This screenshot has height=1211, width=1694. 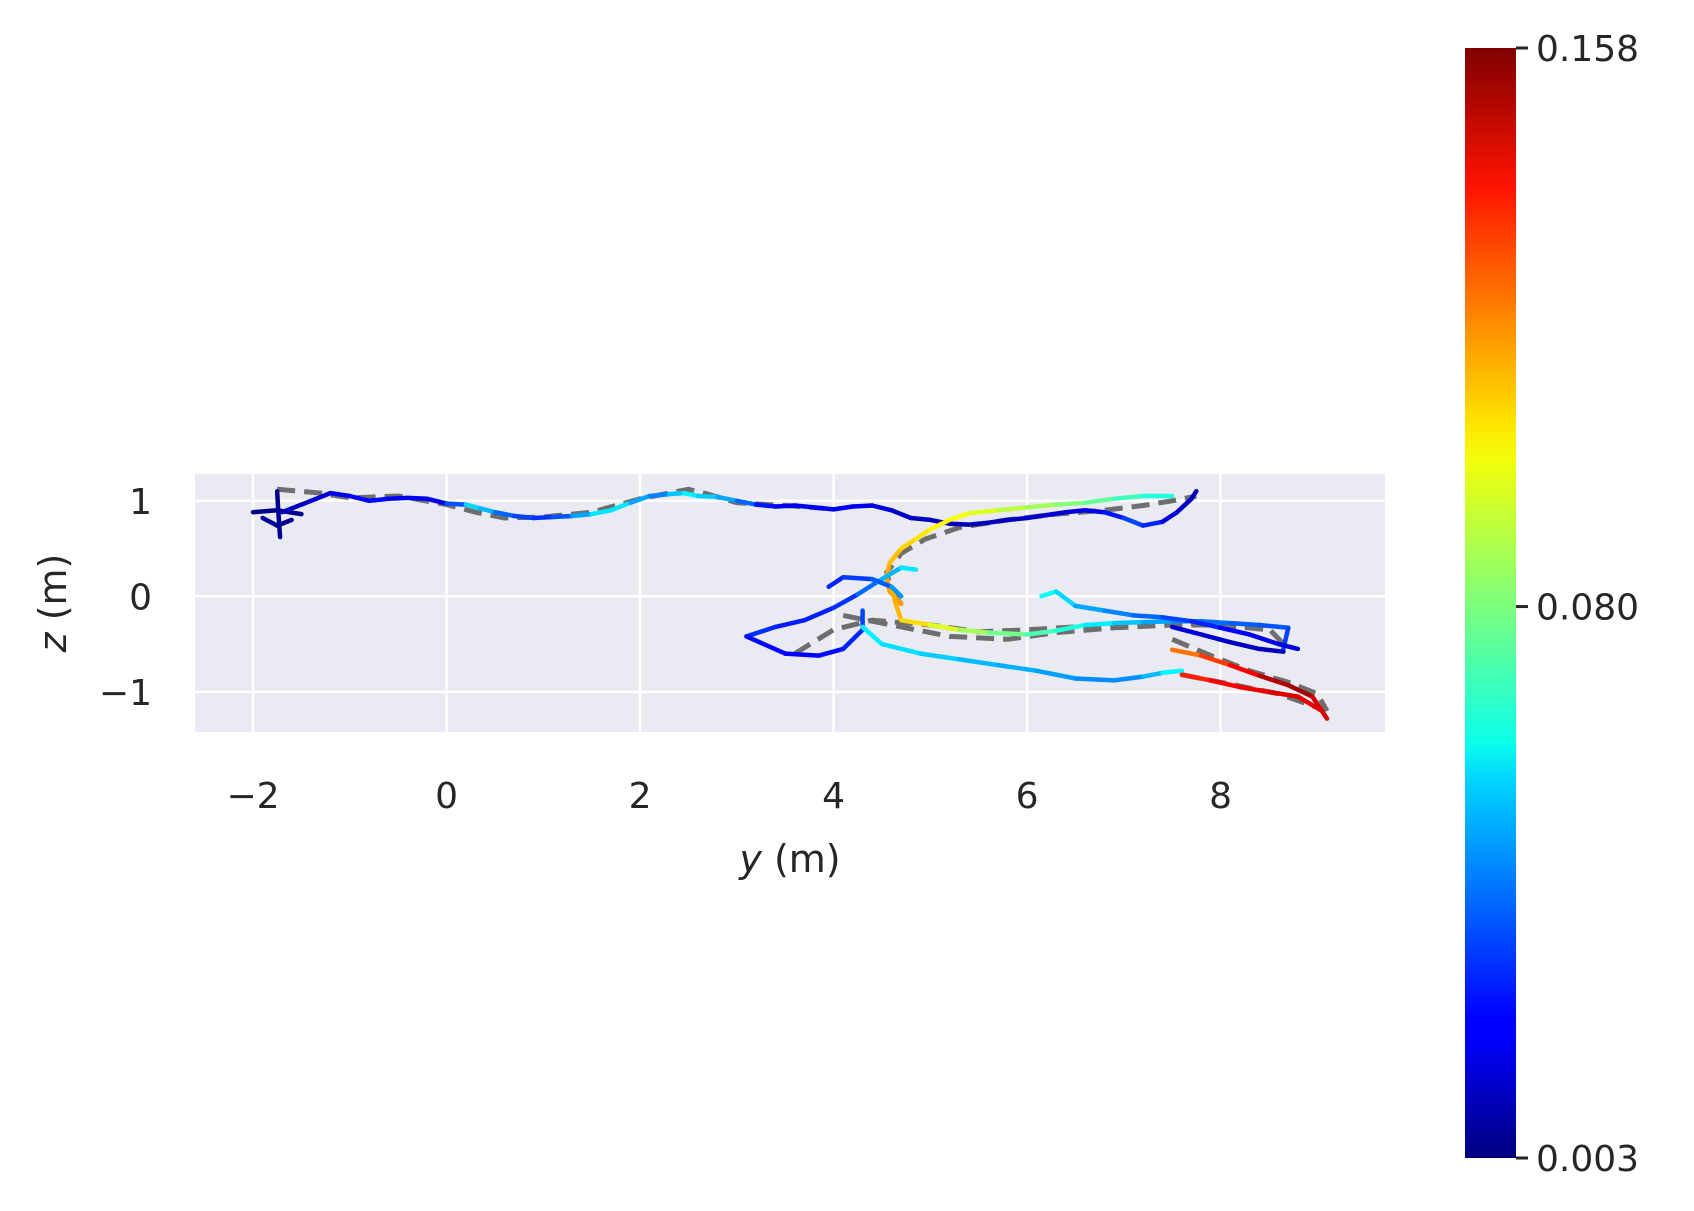 What do you see at coordinates (729, 796) in the screenshot?
I see `x-tick-labels: −2 0 2 4 6 8` at bounding box center [729, 796].